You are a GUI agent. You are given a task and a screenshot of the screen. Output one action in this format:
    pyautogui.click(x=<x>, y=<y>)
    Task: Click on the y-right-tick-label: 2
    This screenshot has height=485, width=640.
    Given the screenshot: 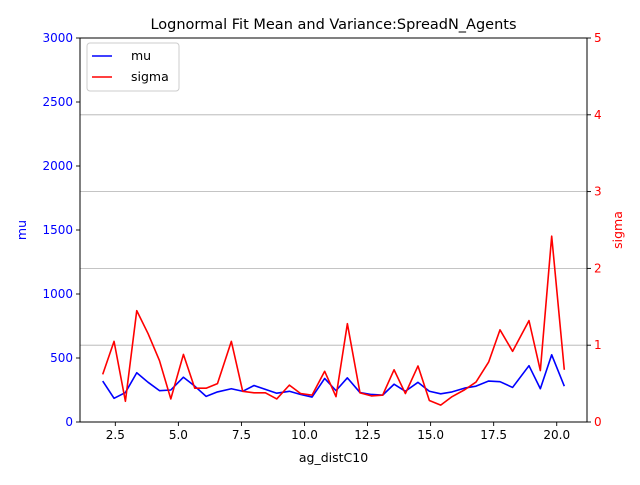 What is the action you would take?
    pyautogui.click(x=598, y=268)
    